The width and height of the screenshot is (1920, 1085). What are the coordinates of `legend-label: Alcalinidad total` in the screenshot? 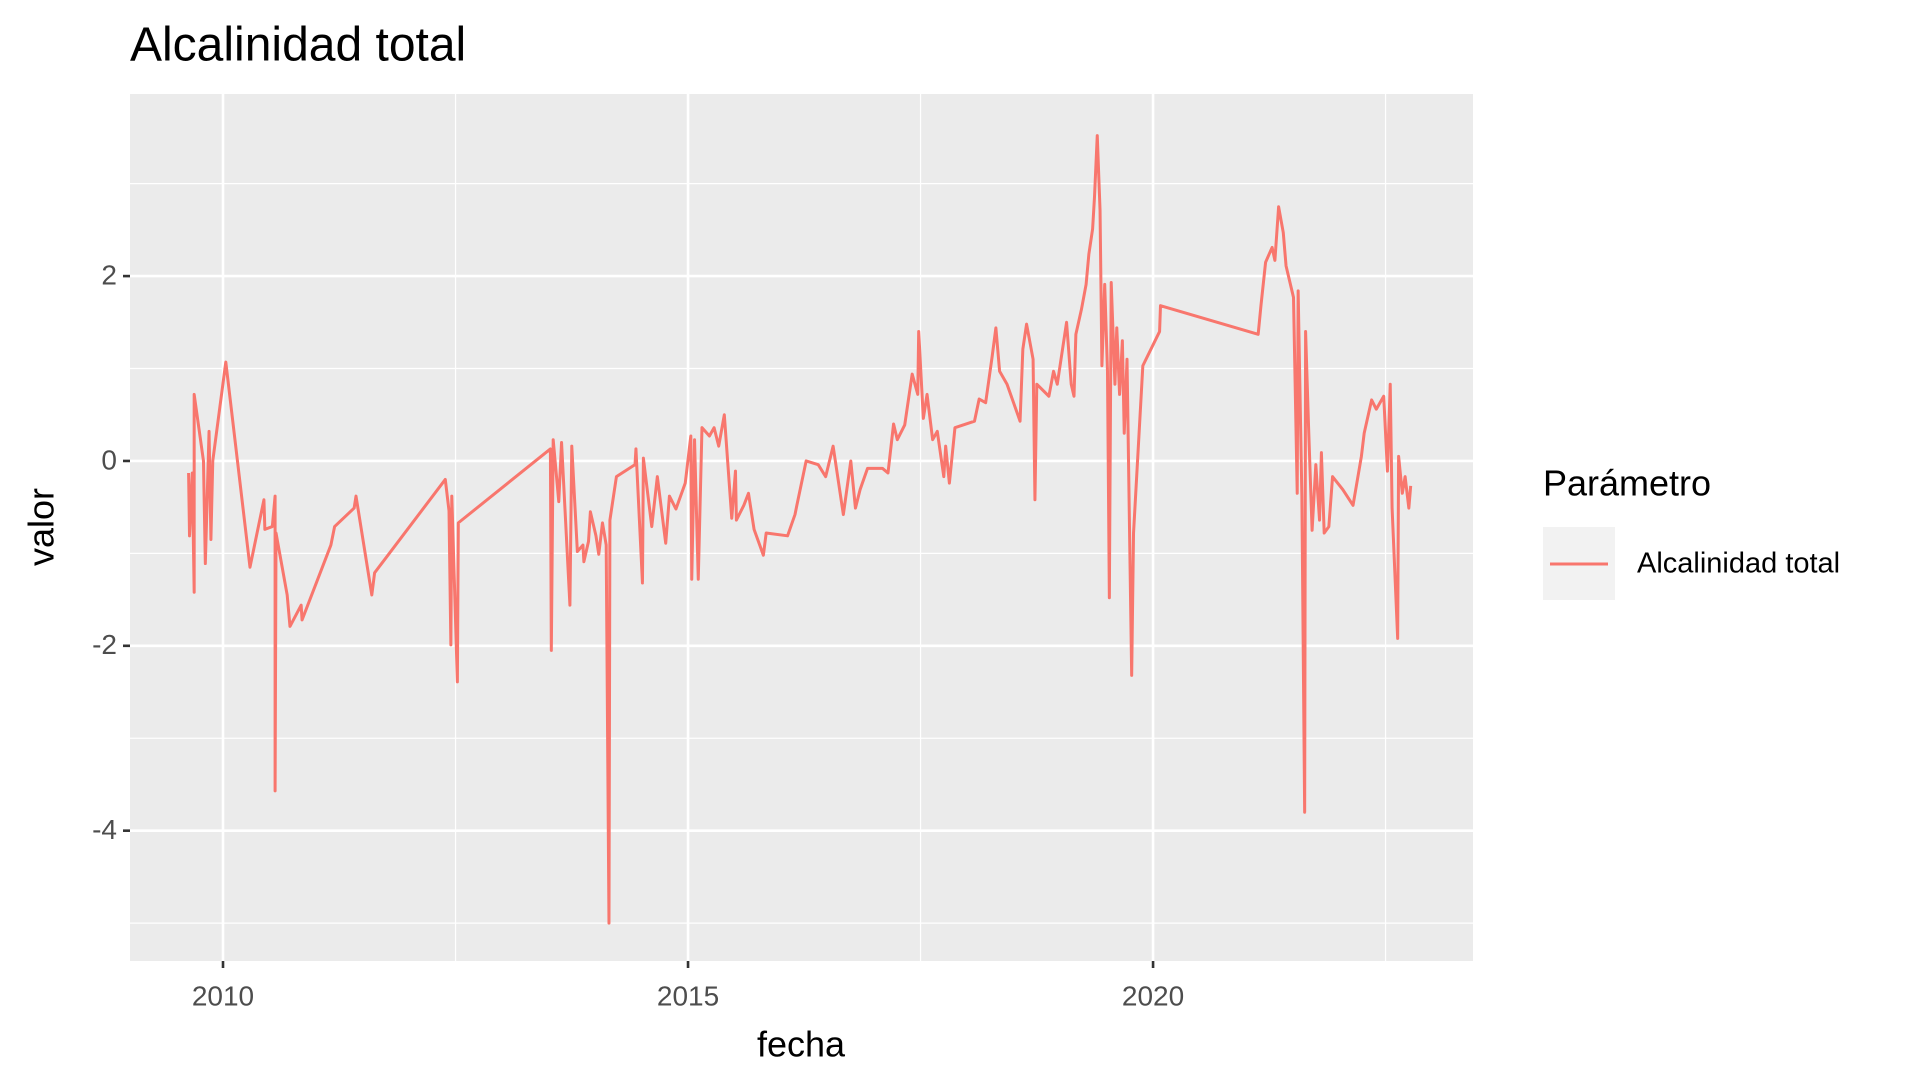 It's located at (1738, 564).